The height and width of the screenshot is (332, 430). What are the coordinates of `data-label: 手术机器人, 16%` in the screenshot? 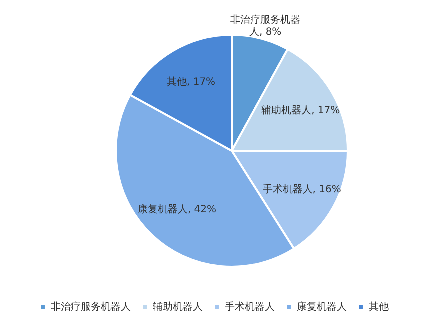 It's located at (302, 190).